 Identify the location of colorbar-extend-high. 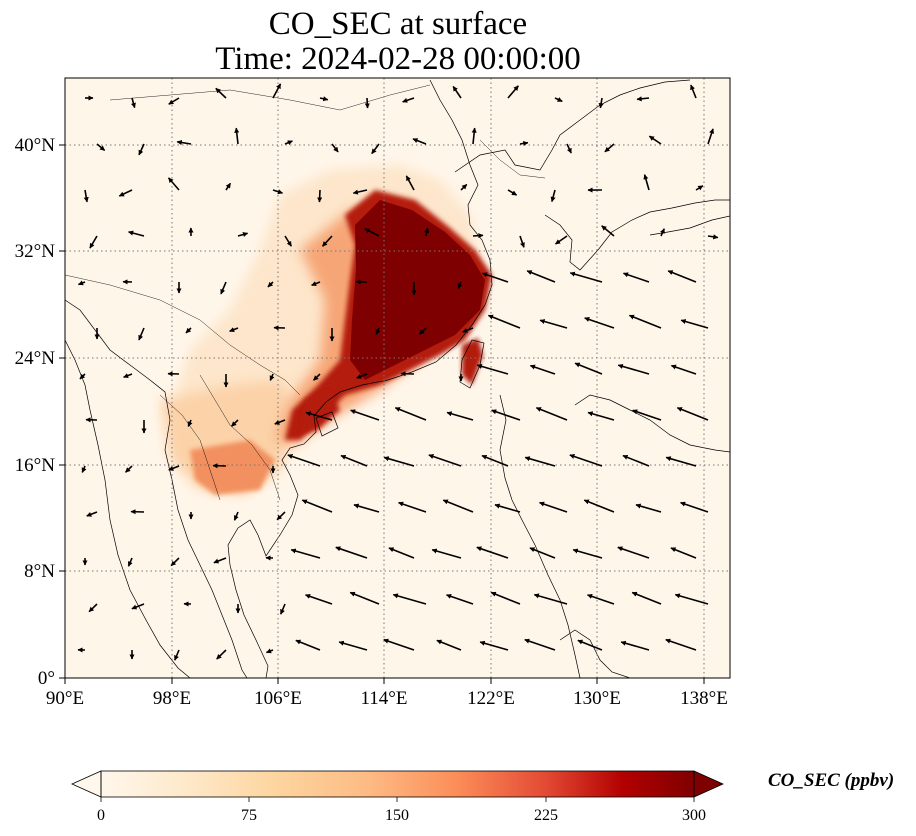
(708, 784).